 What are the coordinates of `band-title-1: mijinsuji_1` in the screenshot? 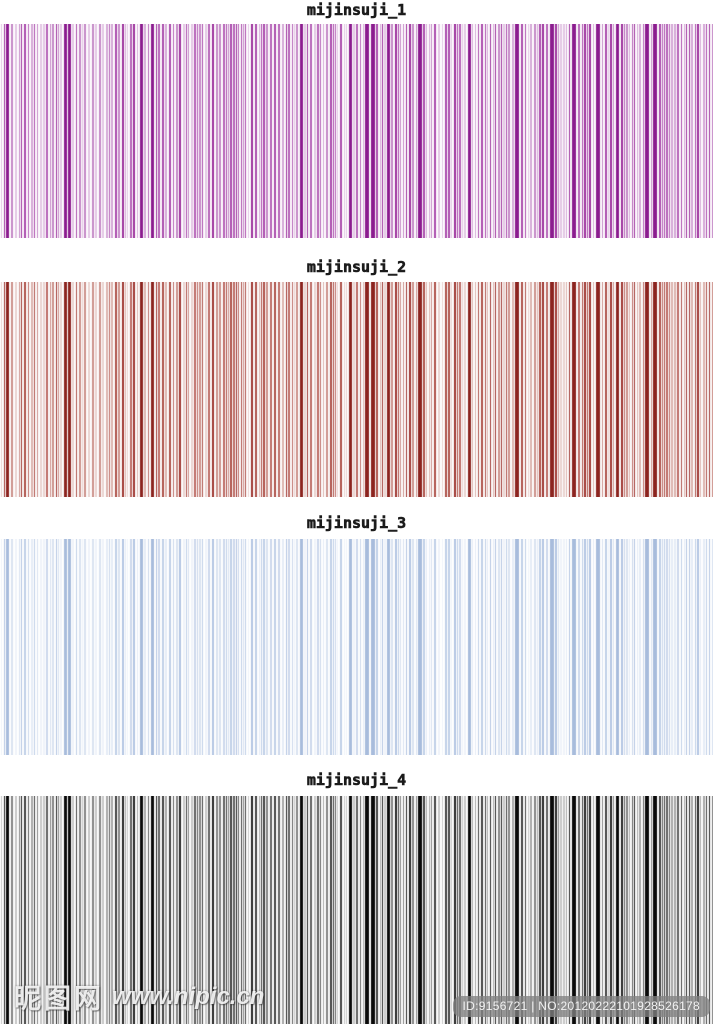 It's located at (356, 10).